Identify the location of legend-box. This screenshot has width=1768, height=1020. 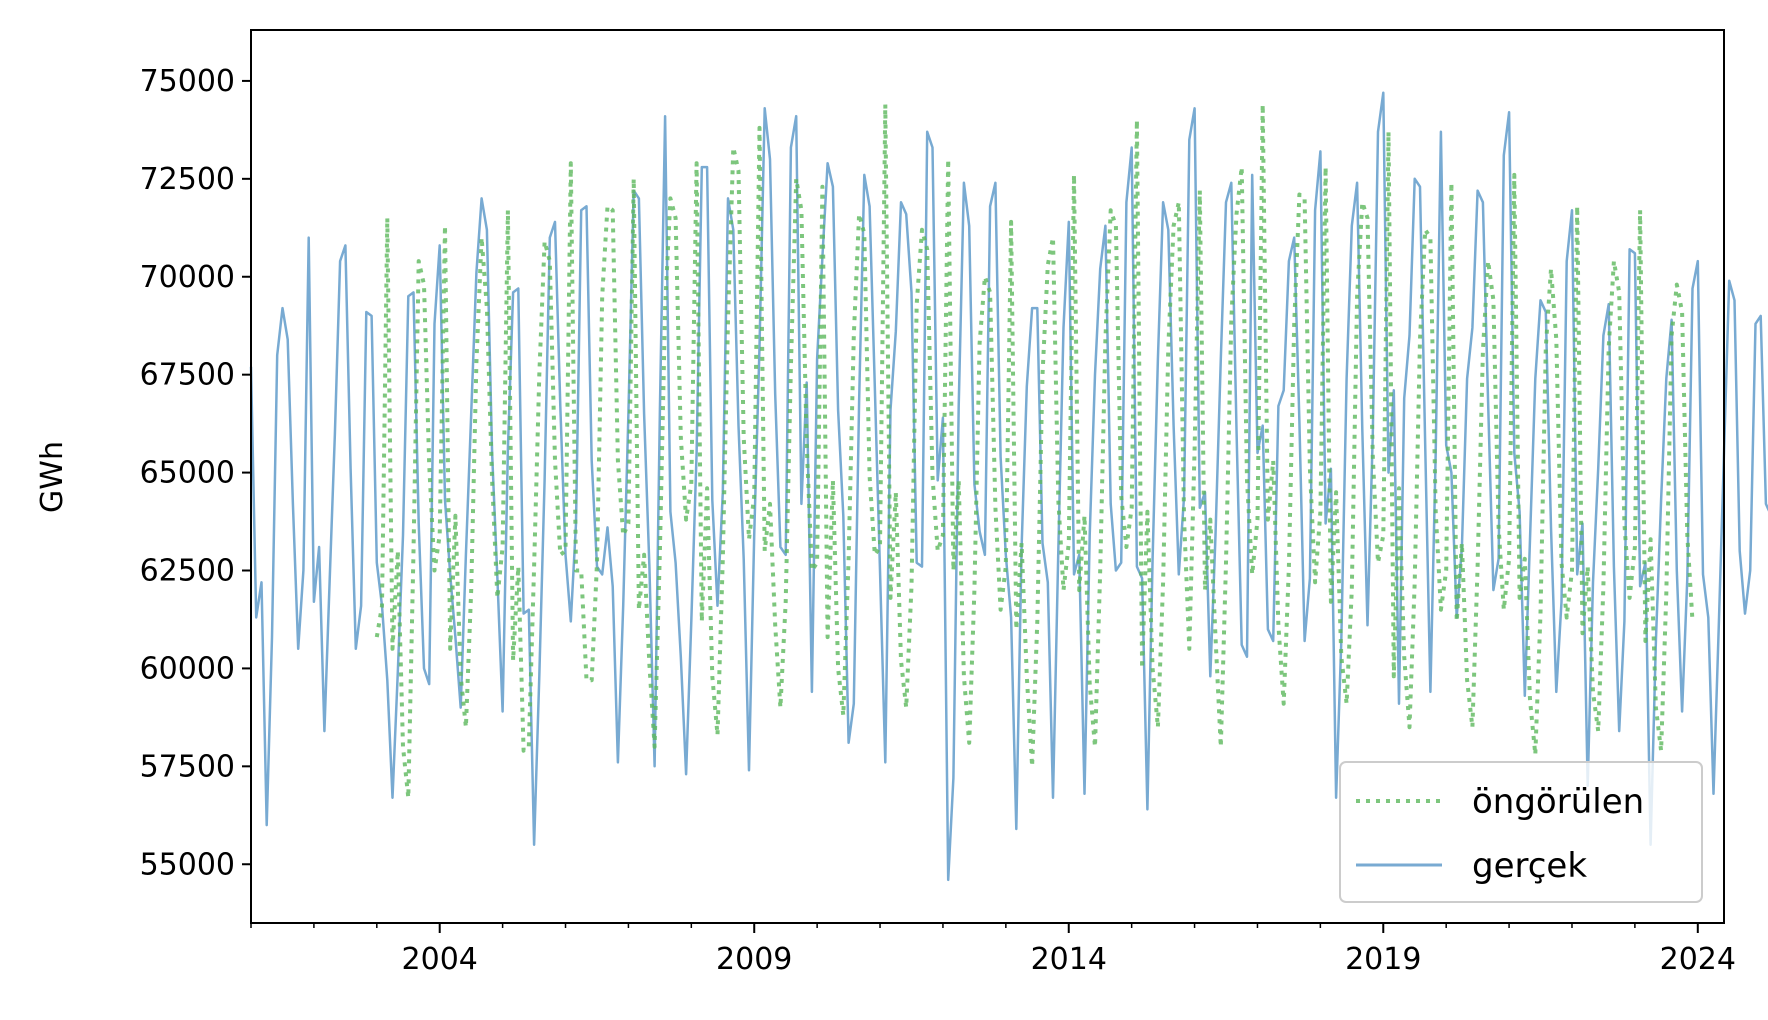
(1521, 832).